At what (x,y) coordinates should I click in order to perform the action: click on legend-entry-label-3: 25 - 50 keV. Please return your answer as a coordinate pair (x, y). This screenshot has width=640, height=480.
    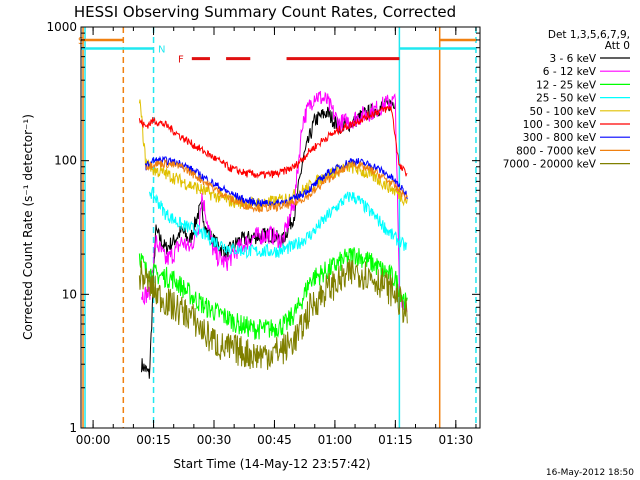
    Looking at the image, I should click on (566, 99).